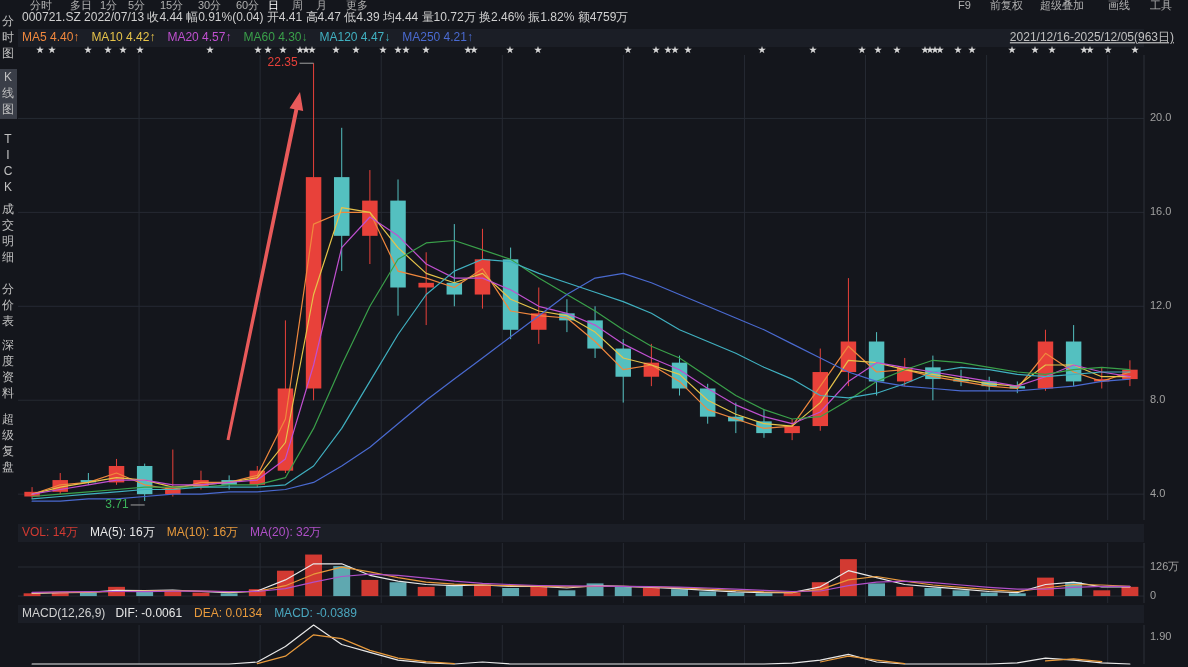 The width and height of the screenshot is (1188, 667). What do you see at coordinates (122, 532) in the screenshot?
I see `text: MA(5): 16万` at bounding box center [122, 532].